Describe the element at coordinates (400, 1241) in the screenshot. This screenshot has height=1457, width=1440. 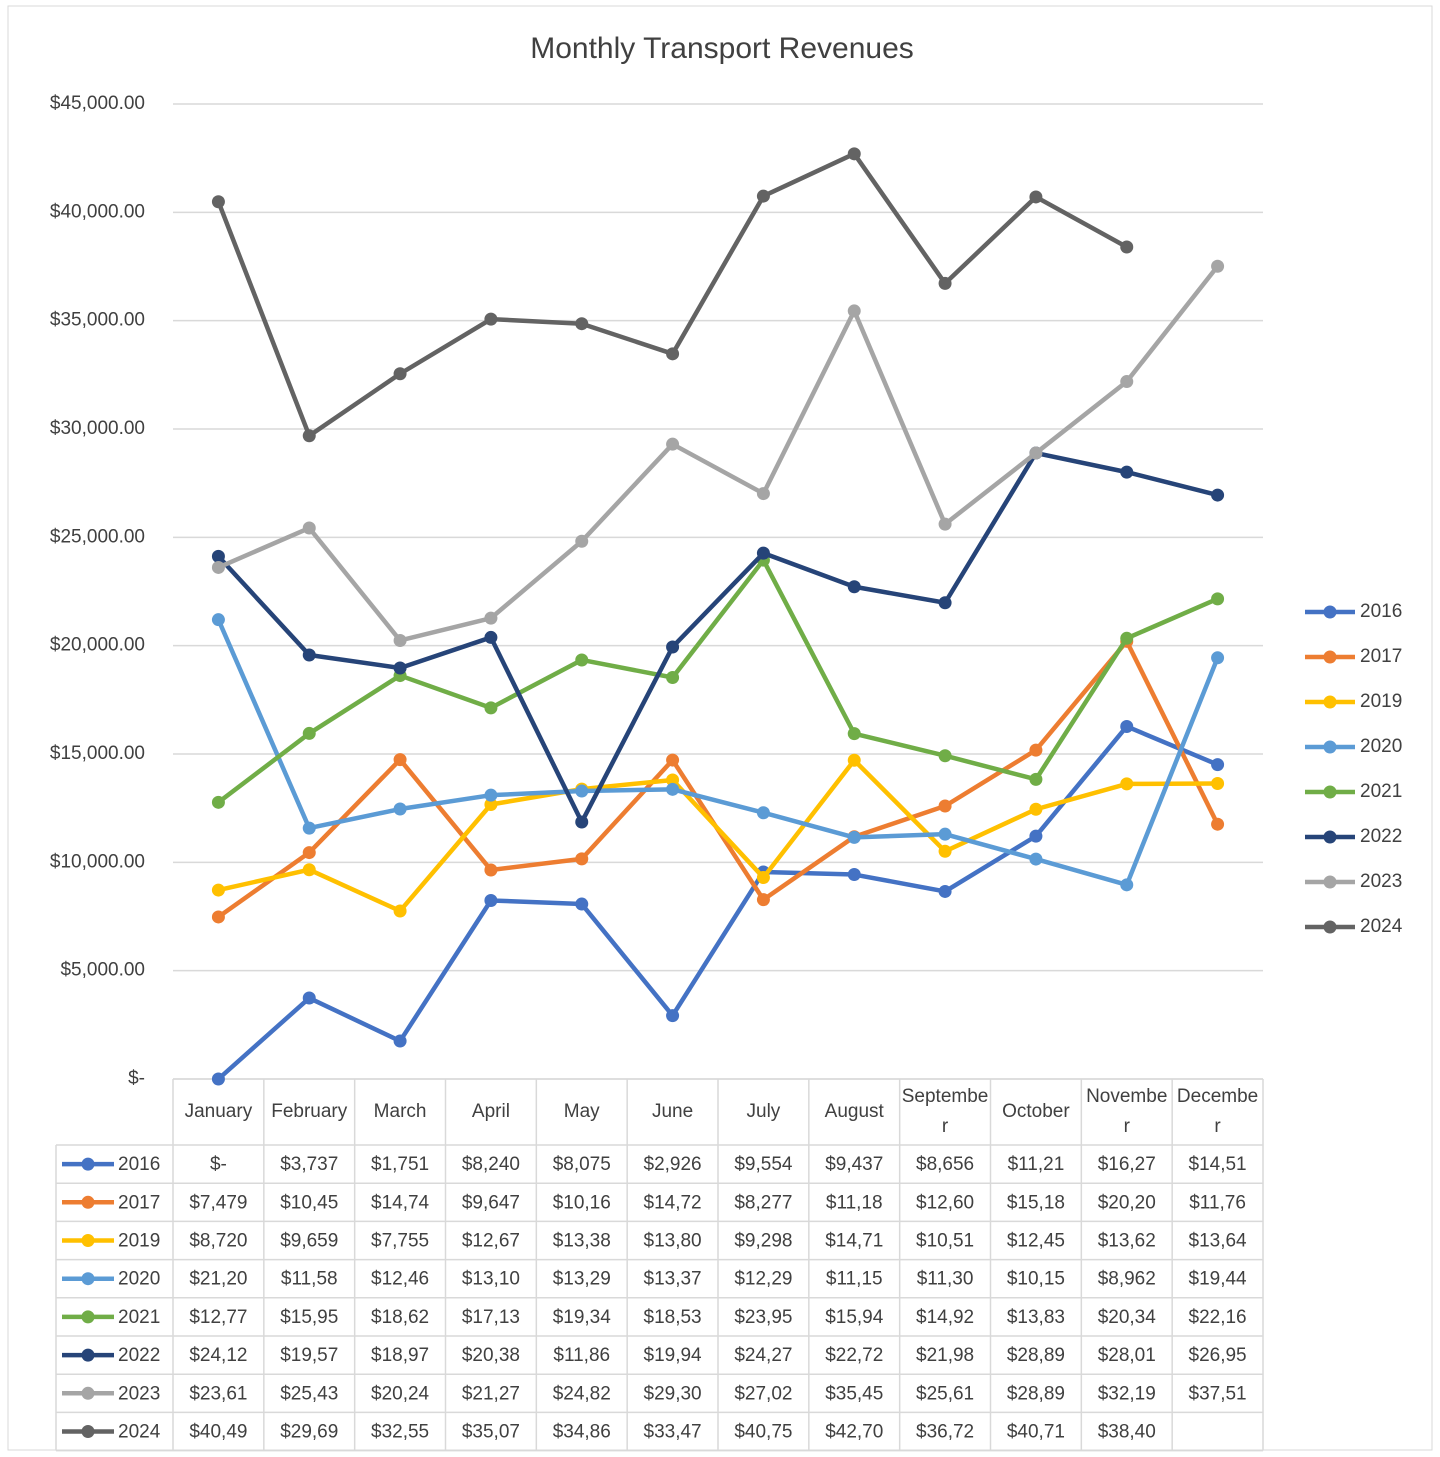
I see `table-cell: $7,755` at that location.